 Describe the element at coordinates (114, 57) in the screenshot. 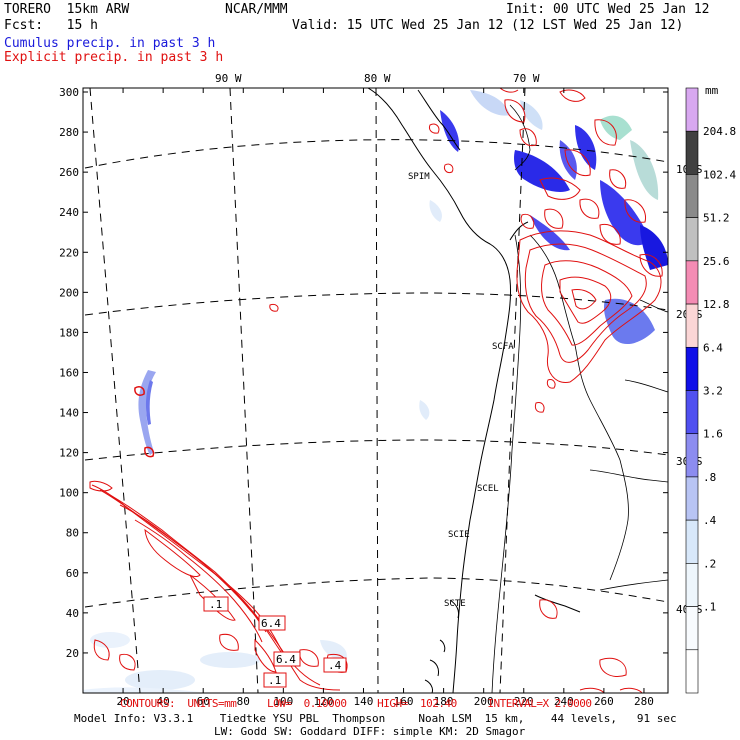

I see `explicit-label: Explicit precip. in past 3 h` at that location.